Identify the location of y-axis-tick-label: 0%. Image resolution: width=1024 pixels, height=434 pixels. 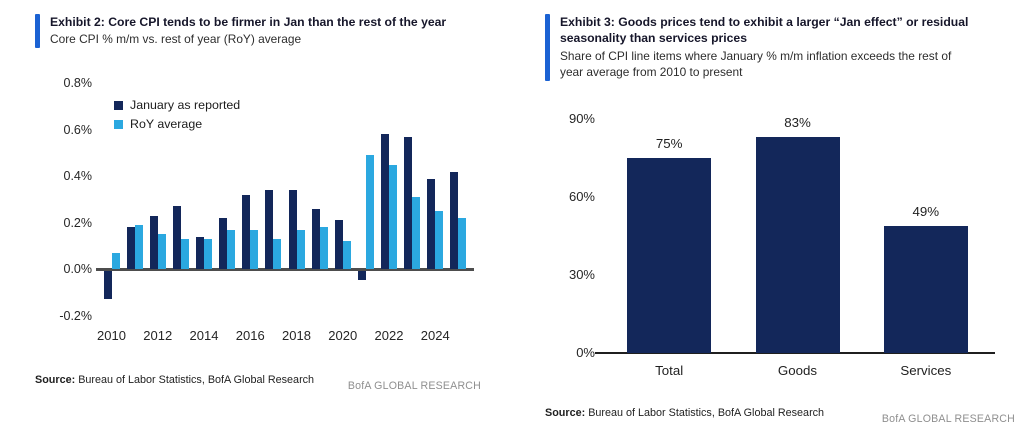
(585, 352).